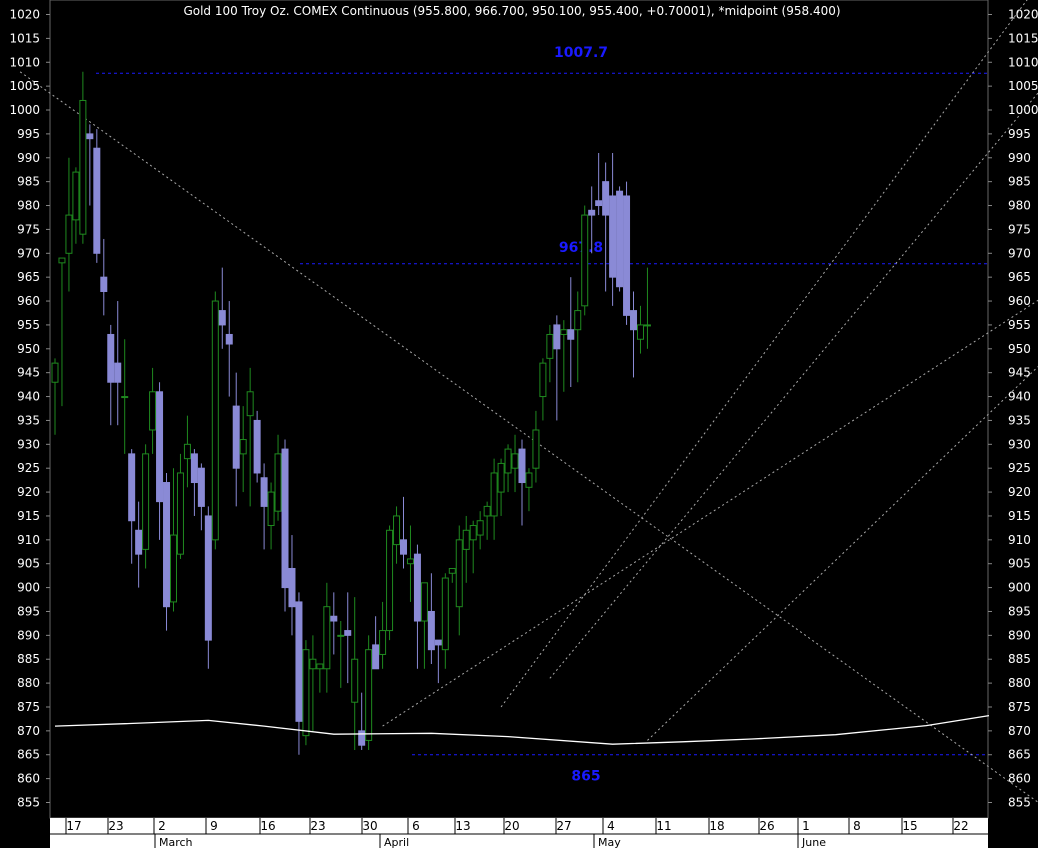 The image size is (1038, 848). What do you see at coordinates (585, 777) in the screenshot?
I see `level-label: 865` at bounding box center [585, 777].